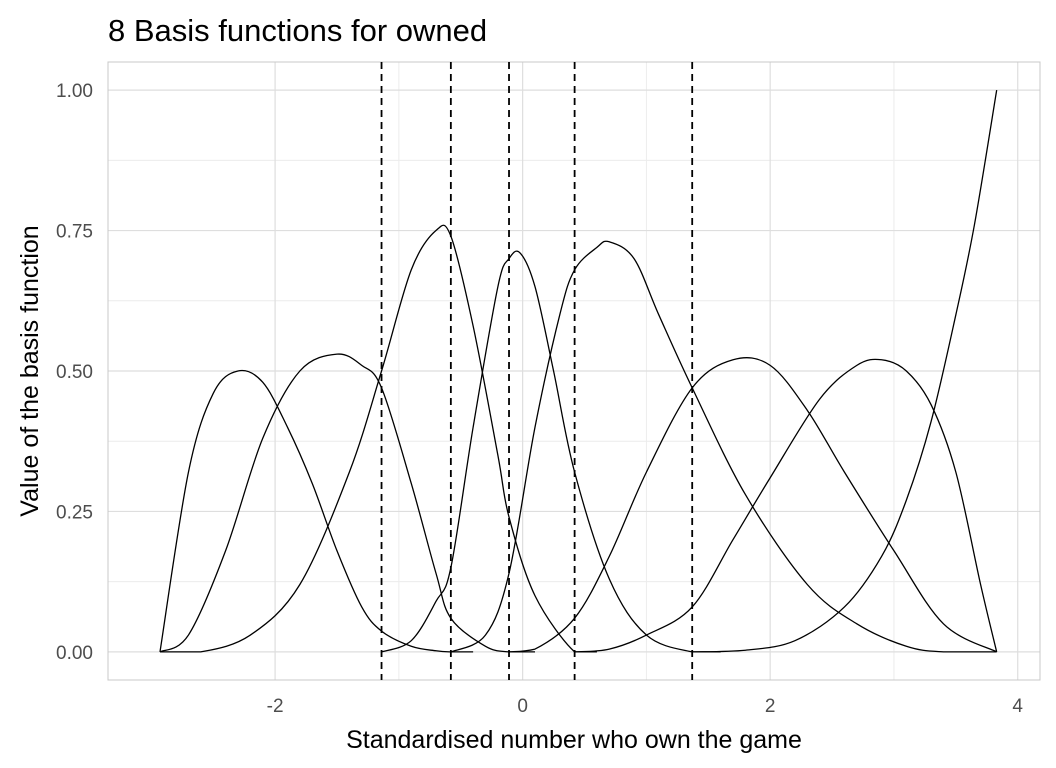  Describe the element at coordinates (74, 512) in the screenshot. I see `y-tick-label: 0.25` at that location.